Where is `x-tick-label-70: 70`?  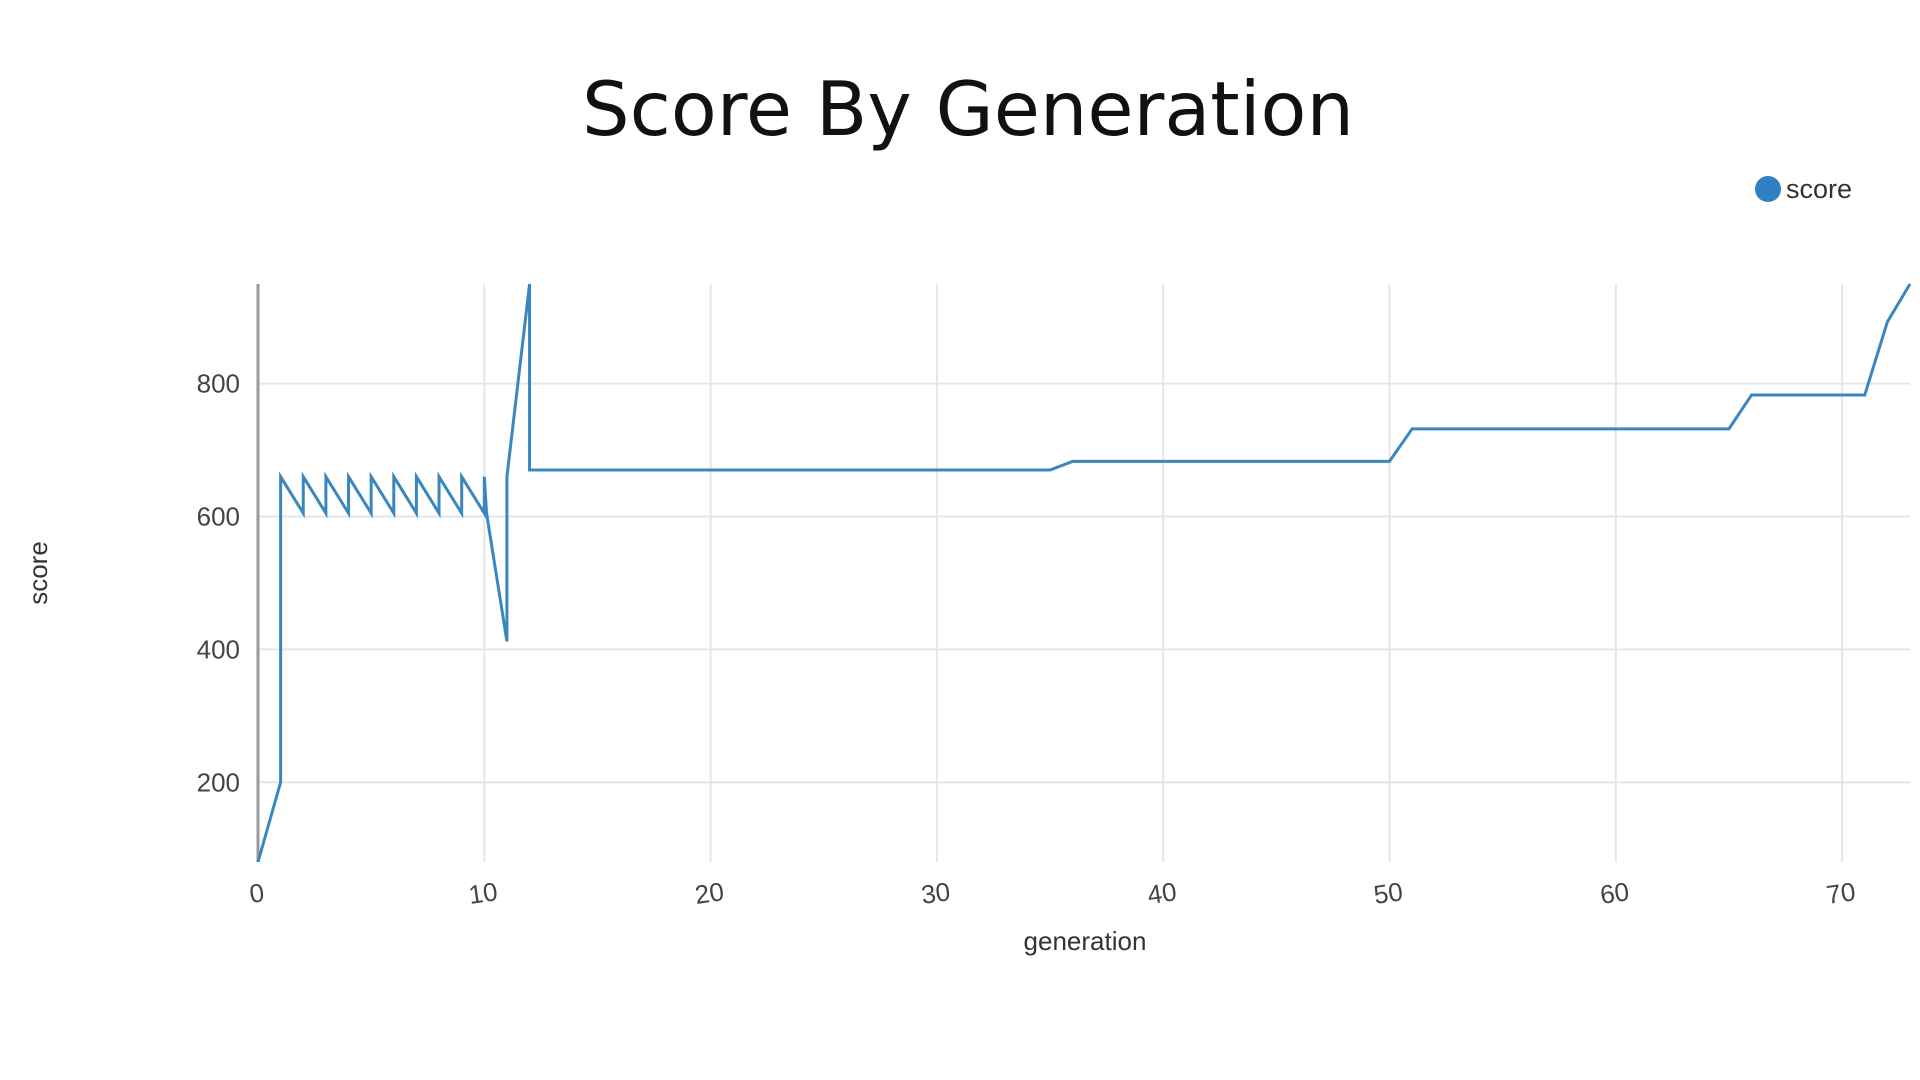 x-tick-label-70: 70 is located at coordinates (1840, 893).